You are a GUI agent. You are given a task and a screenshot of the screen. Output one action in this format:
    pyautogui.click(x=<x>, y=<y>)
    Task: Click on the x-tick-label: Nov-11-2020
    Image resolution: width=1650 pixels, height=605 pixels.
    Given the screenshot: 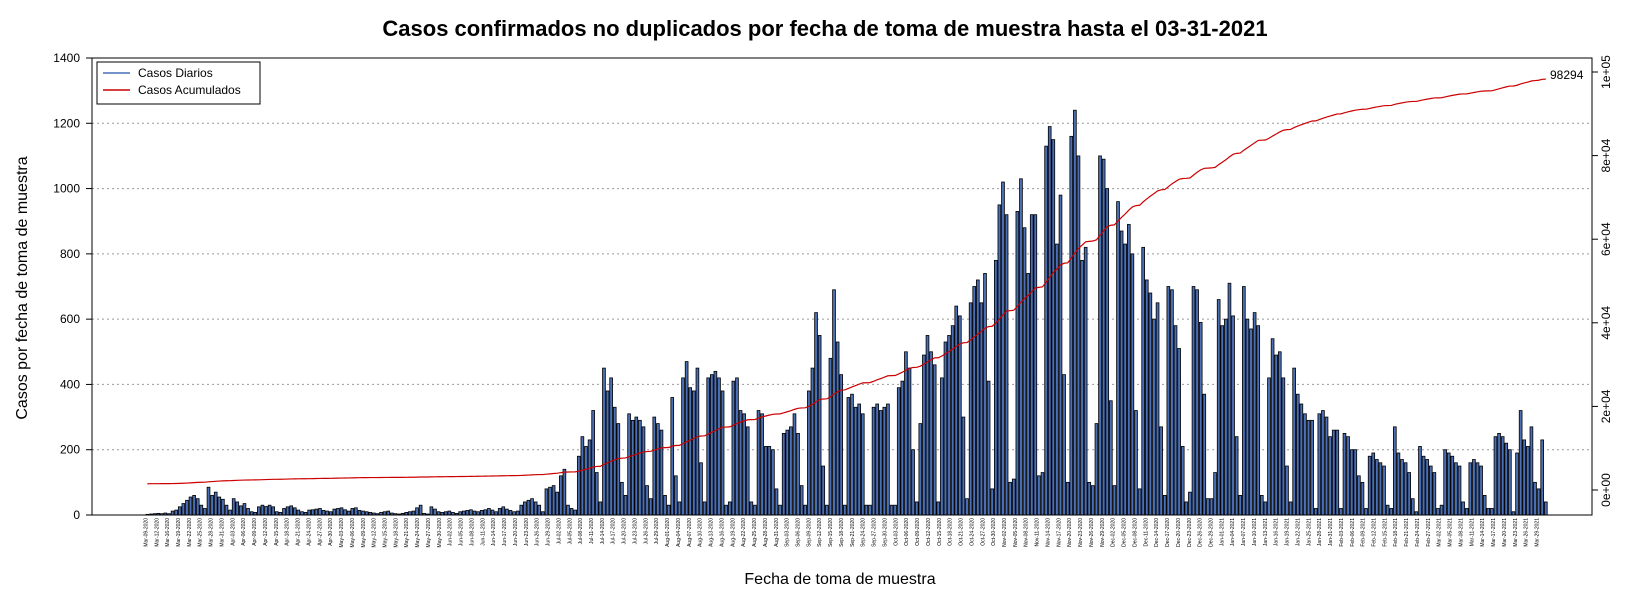 What is the action you would take?
    pyautogui.click(x=1038, y=532)
    